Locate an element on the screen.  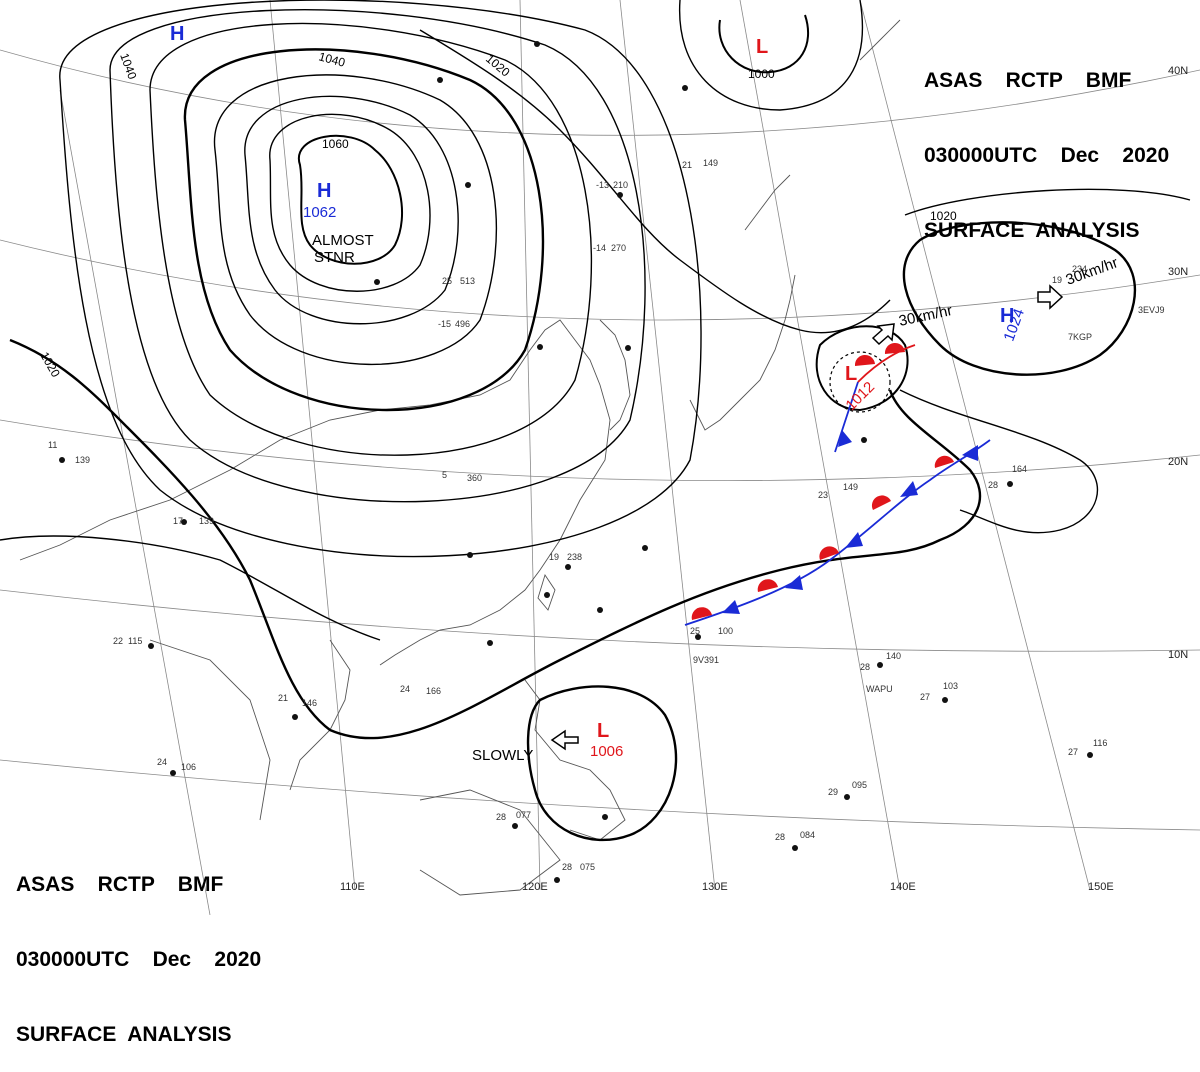
stn-pres: 103 is located at coordinates (950, 686).